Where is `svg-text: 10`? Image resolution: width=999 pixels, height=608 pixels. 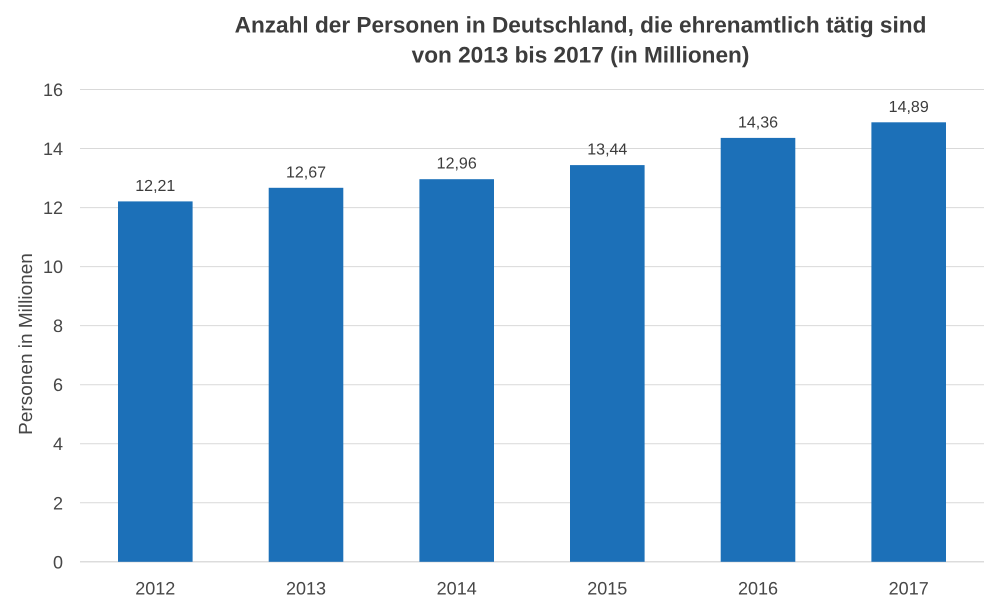
svg-text: 10 is located at coordinates (53, 267).